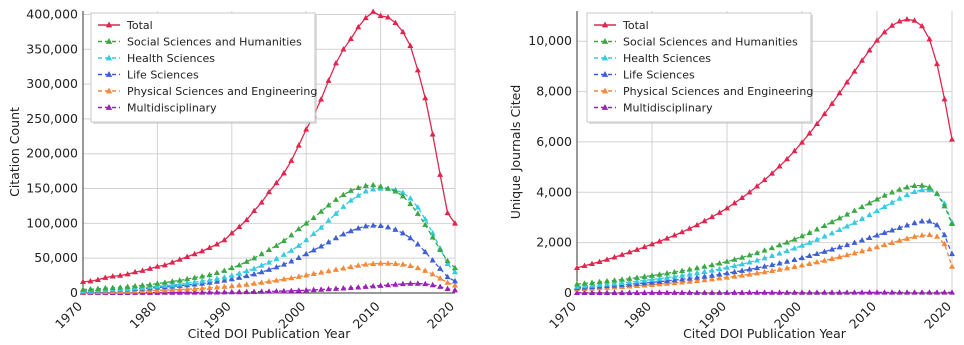 This screenshot has height=345, width=964. I want to click on y-tick-label: 50,000, so click(56, 257).